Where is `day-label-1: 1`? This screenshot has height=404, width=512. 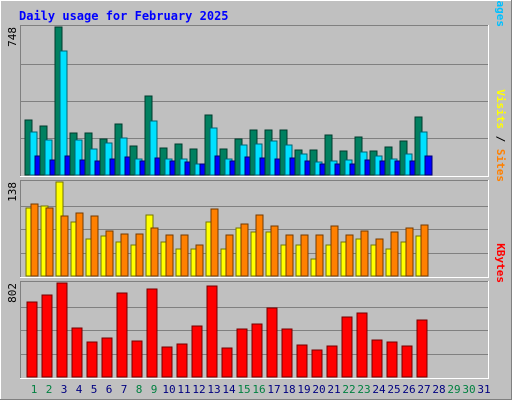
day-label-1: 1 is located at coordinates (34, 389).